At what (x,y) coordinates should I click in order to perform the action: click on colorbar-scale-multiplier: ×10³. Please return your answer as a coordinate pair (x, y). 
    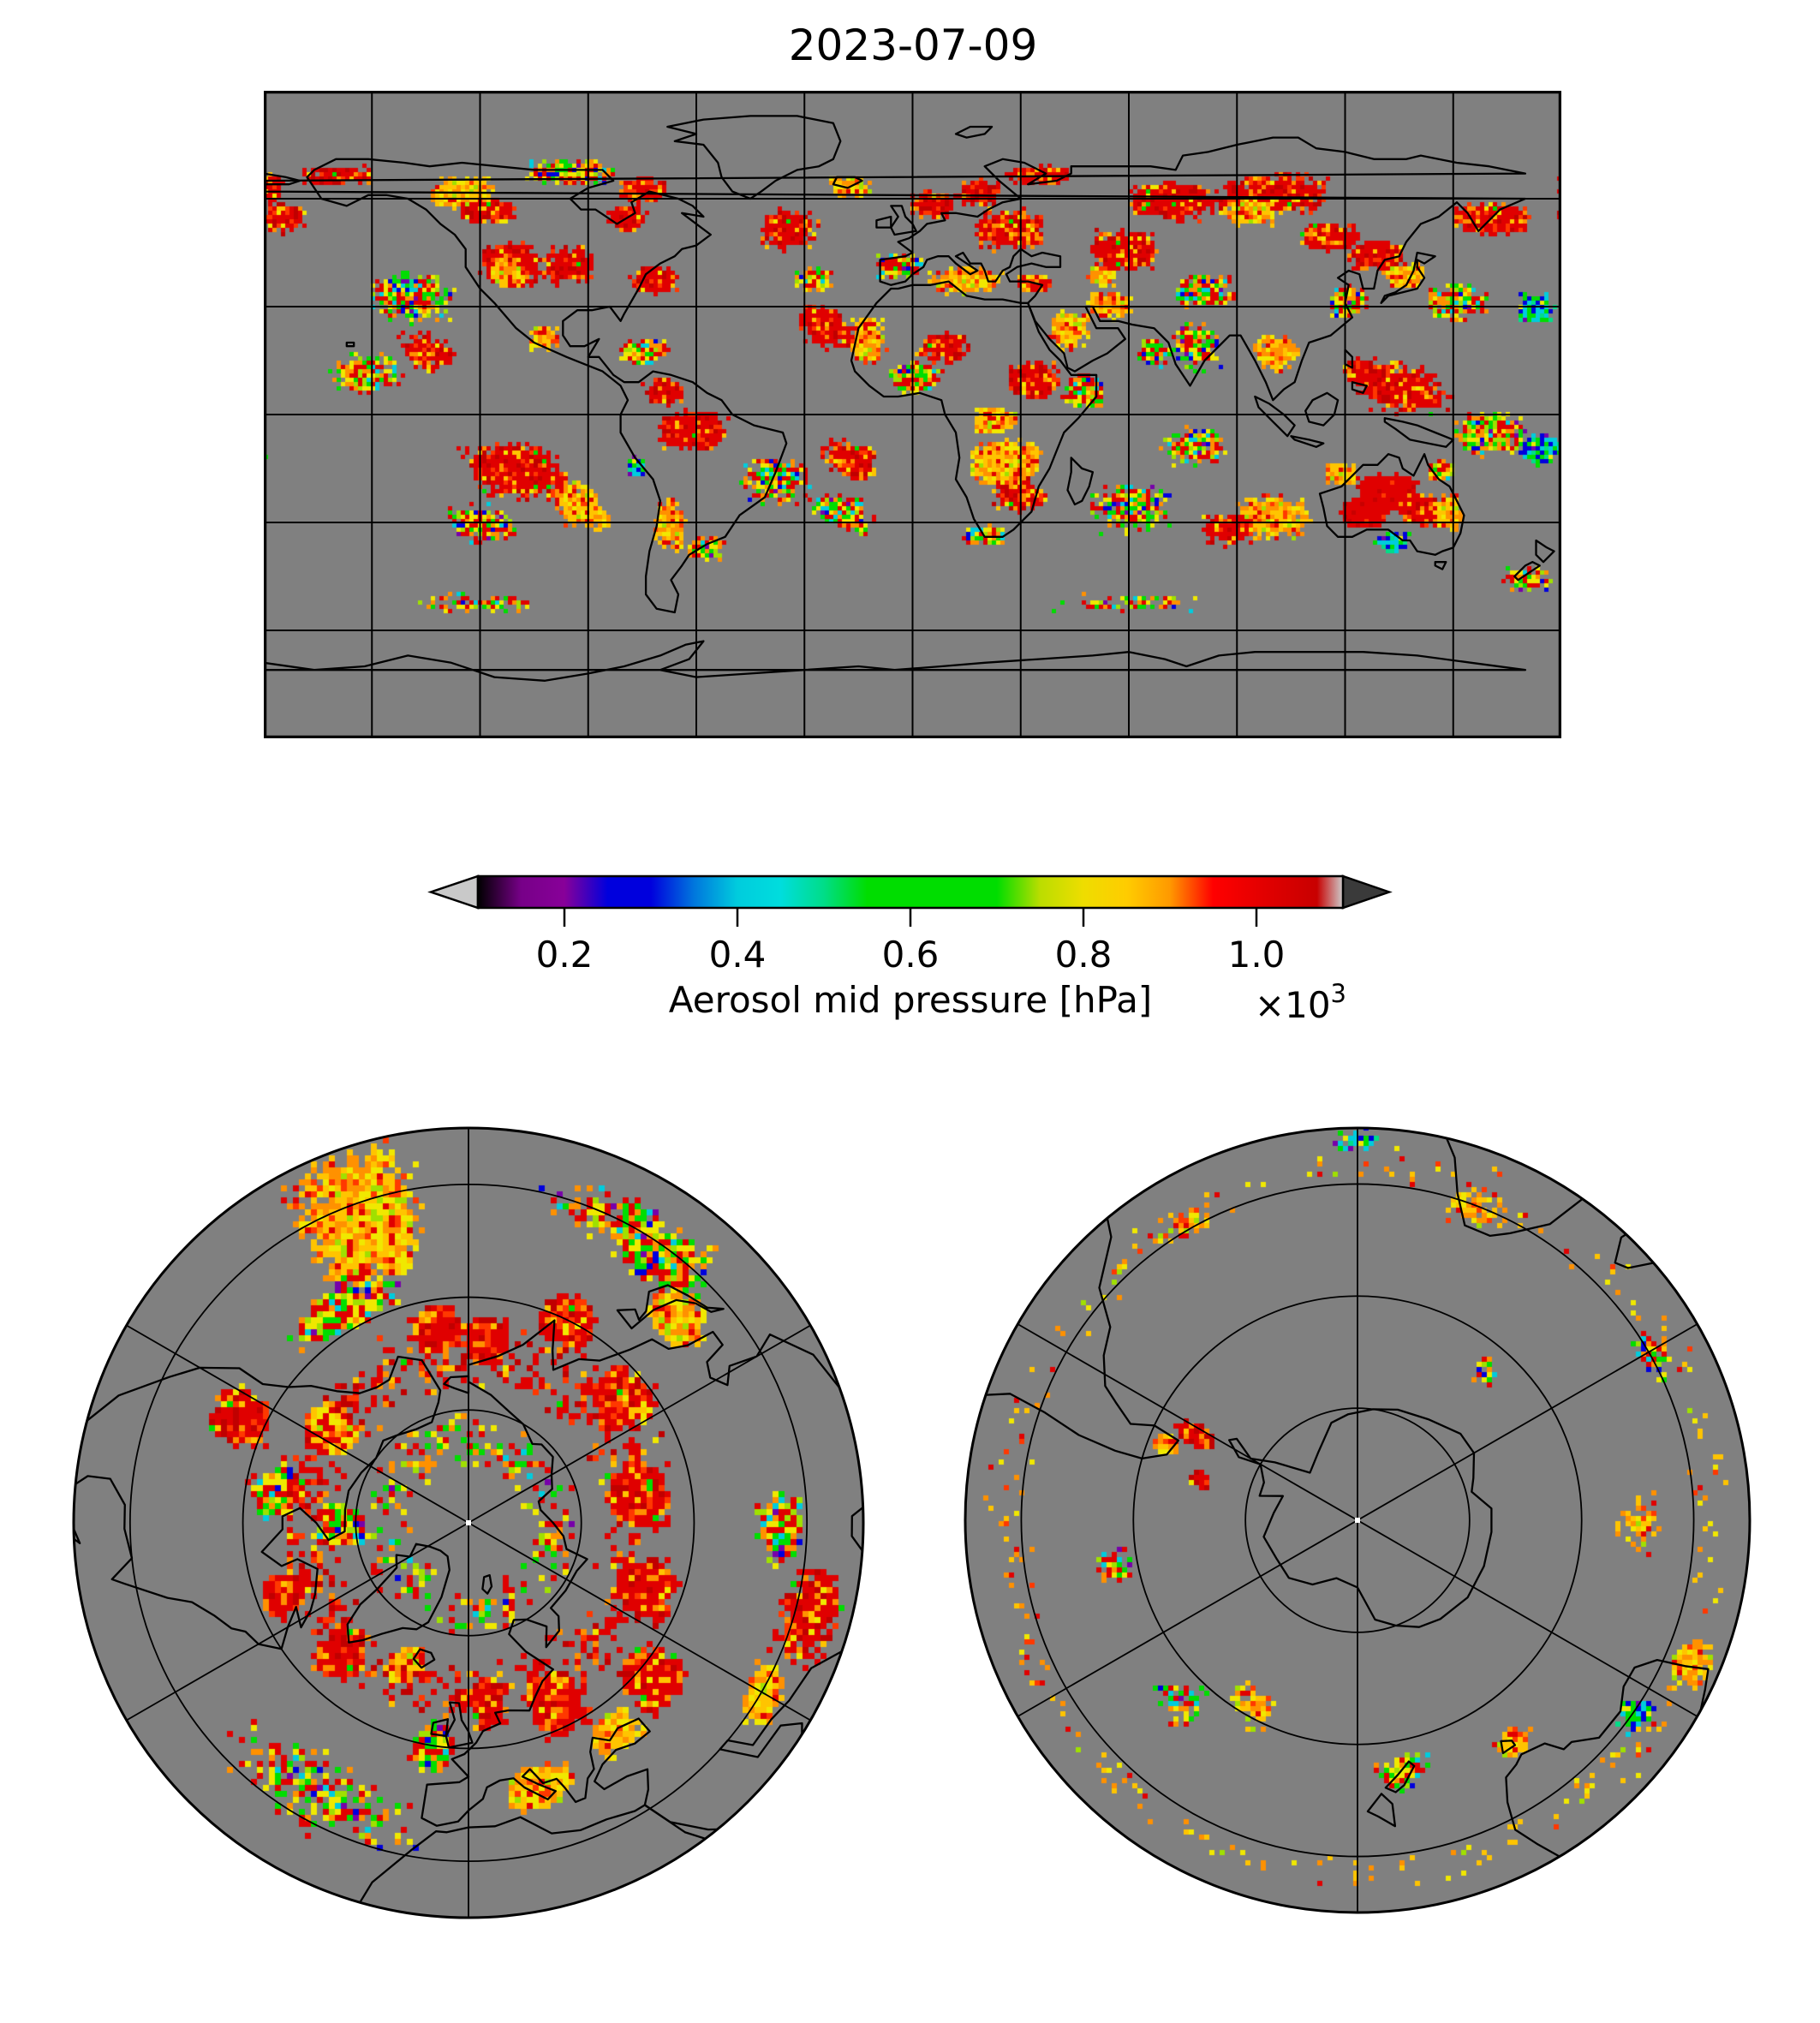
    Looking at the image, I should click on (1301, 1002).